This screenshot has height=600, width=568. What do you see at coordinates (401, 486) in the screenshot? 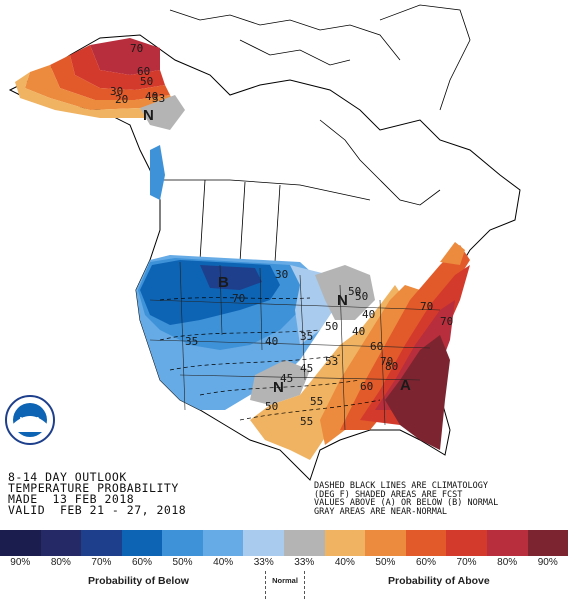
I see `note-line-1: DASHED BLACK LINES ARE CLIMATOLOGY` at bounding box center [401, 486].